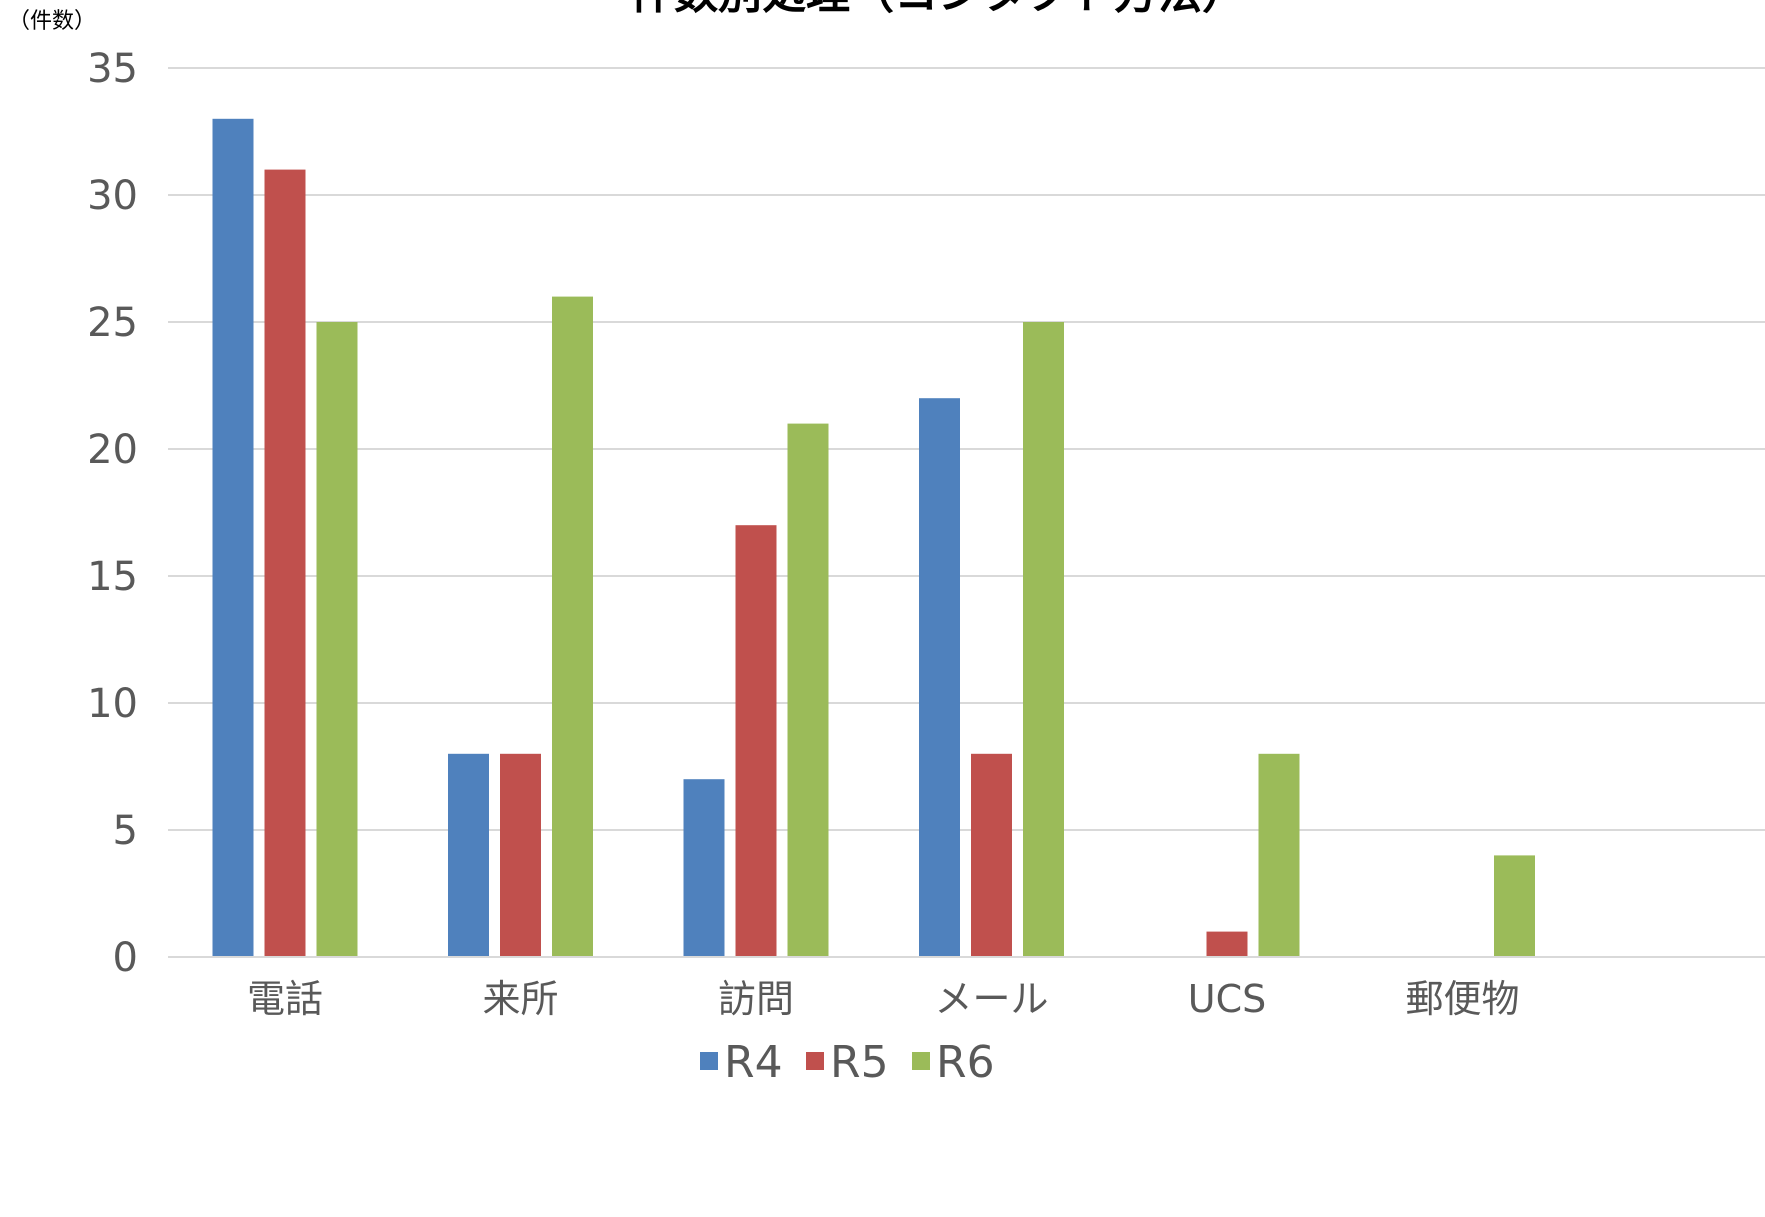 This screenshot has width=1765, height=1217. I want to click on legend-swatch-r6, so click(921, 1061).